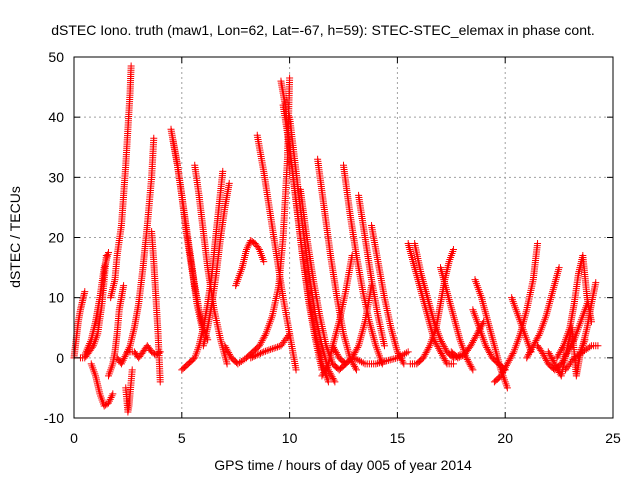  Describe the element at coordinates (343, 465) in the screenshot. I see `x-axis-label: GPS time / hours of day 005 of year 2014` at that location.